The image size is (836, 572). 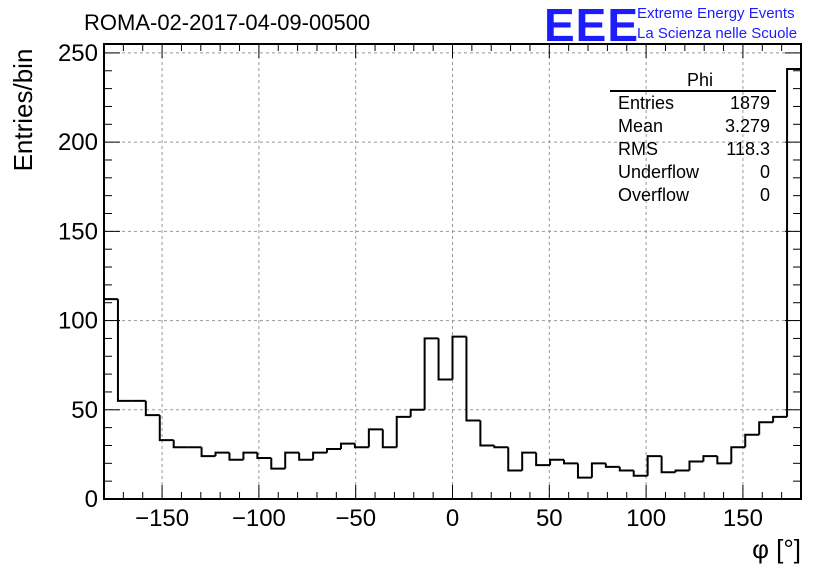 I want to click on stats-row-underflow: Underflow 0, so click(x=693, y=172).